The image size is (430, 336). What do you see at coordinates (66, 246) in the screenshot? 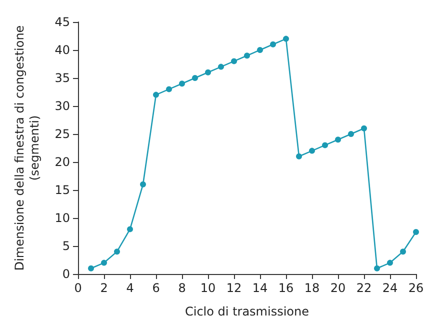
I see `y-tick-label: 5` at bounding box center [66, 246].